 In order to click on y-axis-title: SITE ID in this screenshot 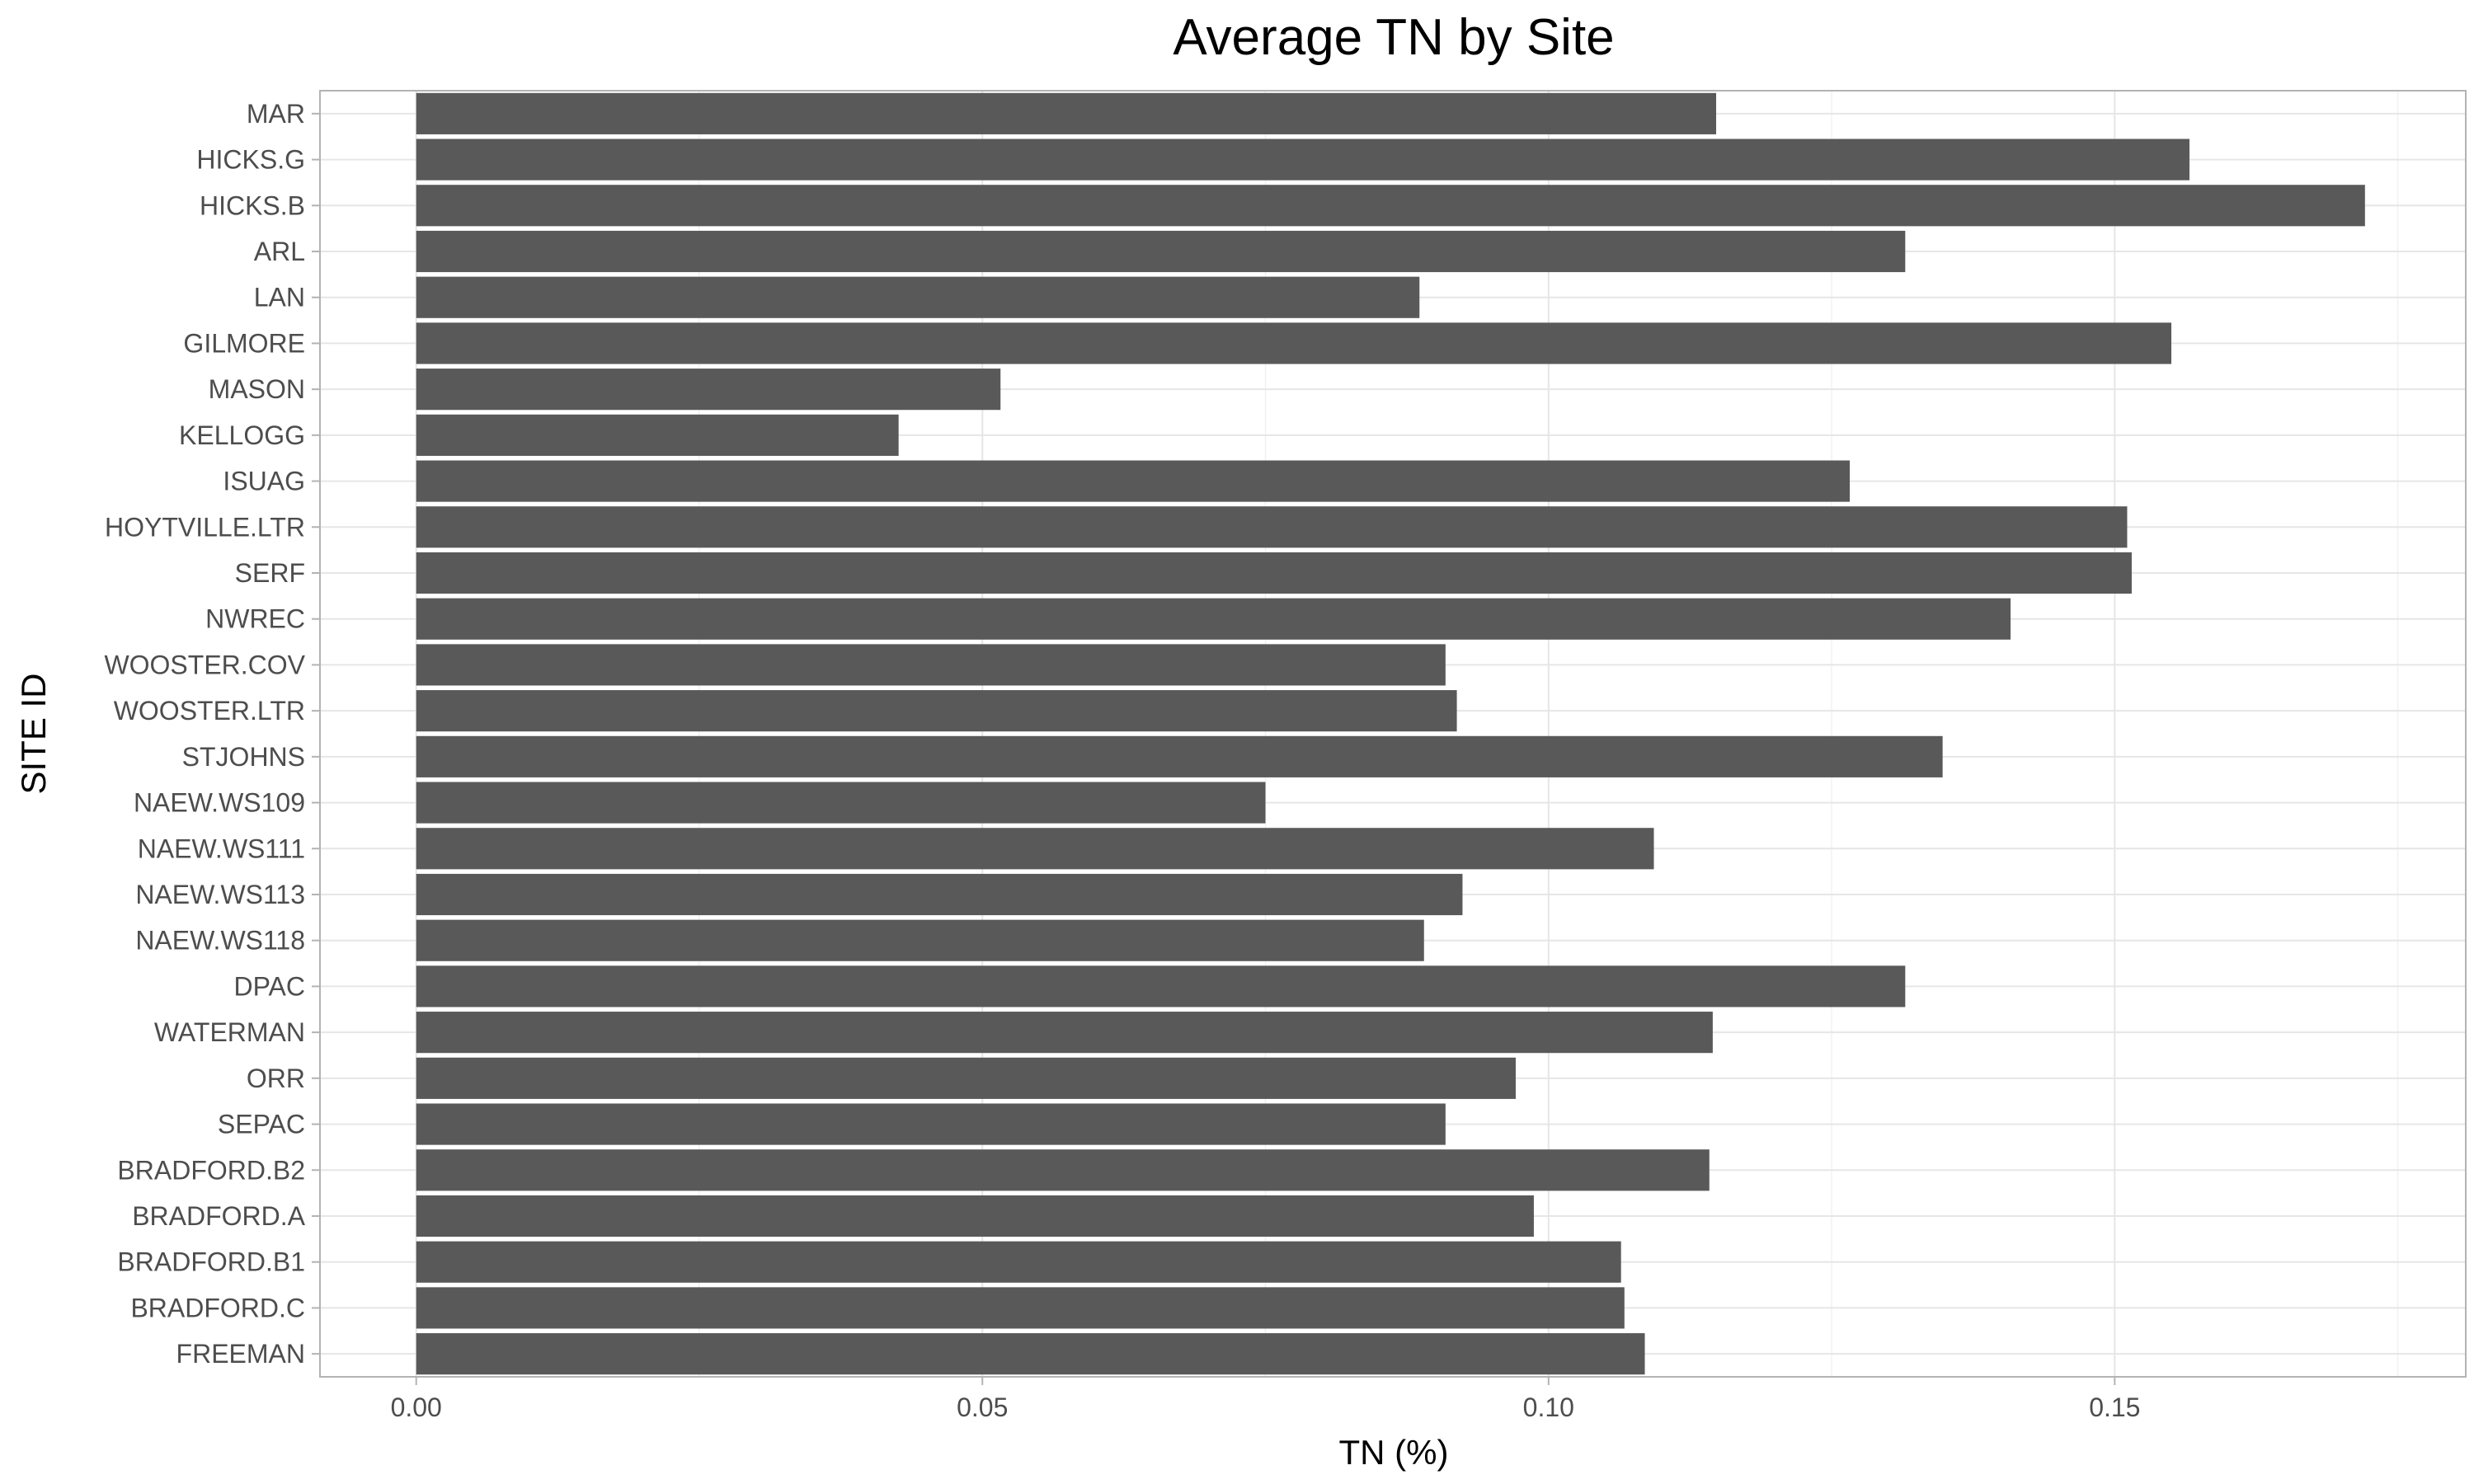, I will do `click(33, 733)`.